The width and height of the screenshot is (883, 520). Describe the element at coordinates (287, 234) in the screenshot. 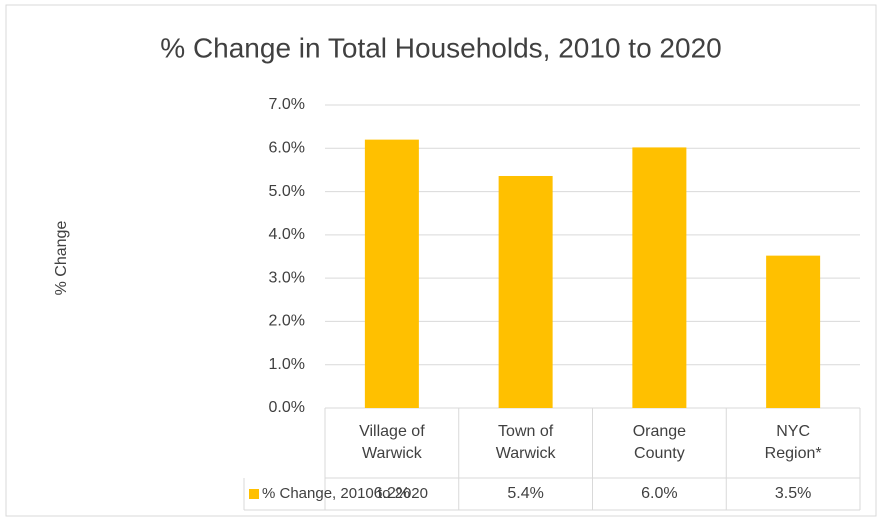

I see `y-tick-label: 4.0%` at that location.